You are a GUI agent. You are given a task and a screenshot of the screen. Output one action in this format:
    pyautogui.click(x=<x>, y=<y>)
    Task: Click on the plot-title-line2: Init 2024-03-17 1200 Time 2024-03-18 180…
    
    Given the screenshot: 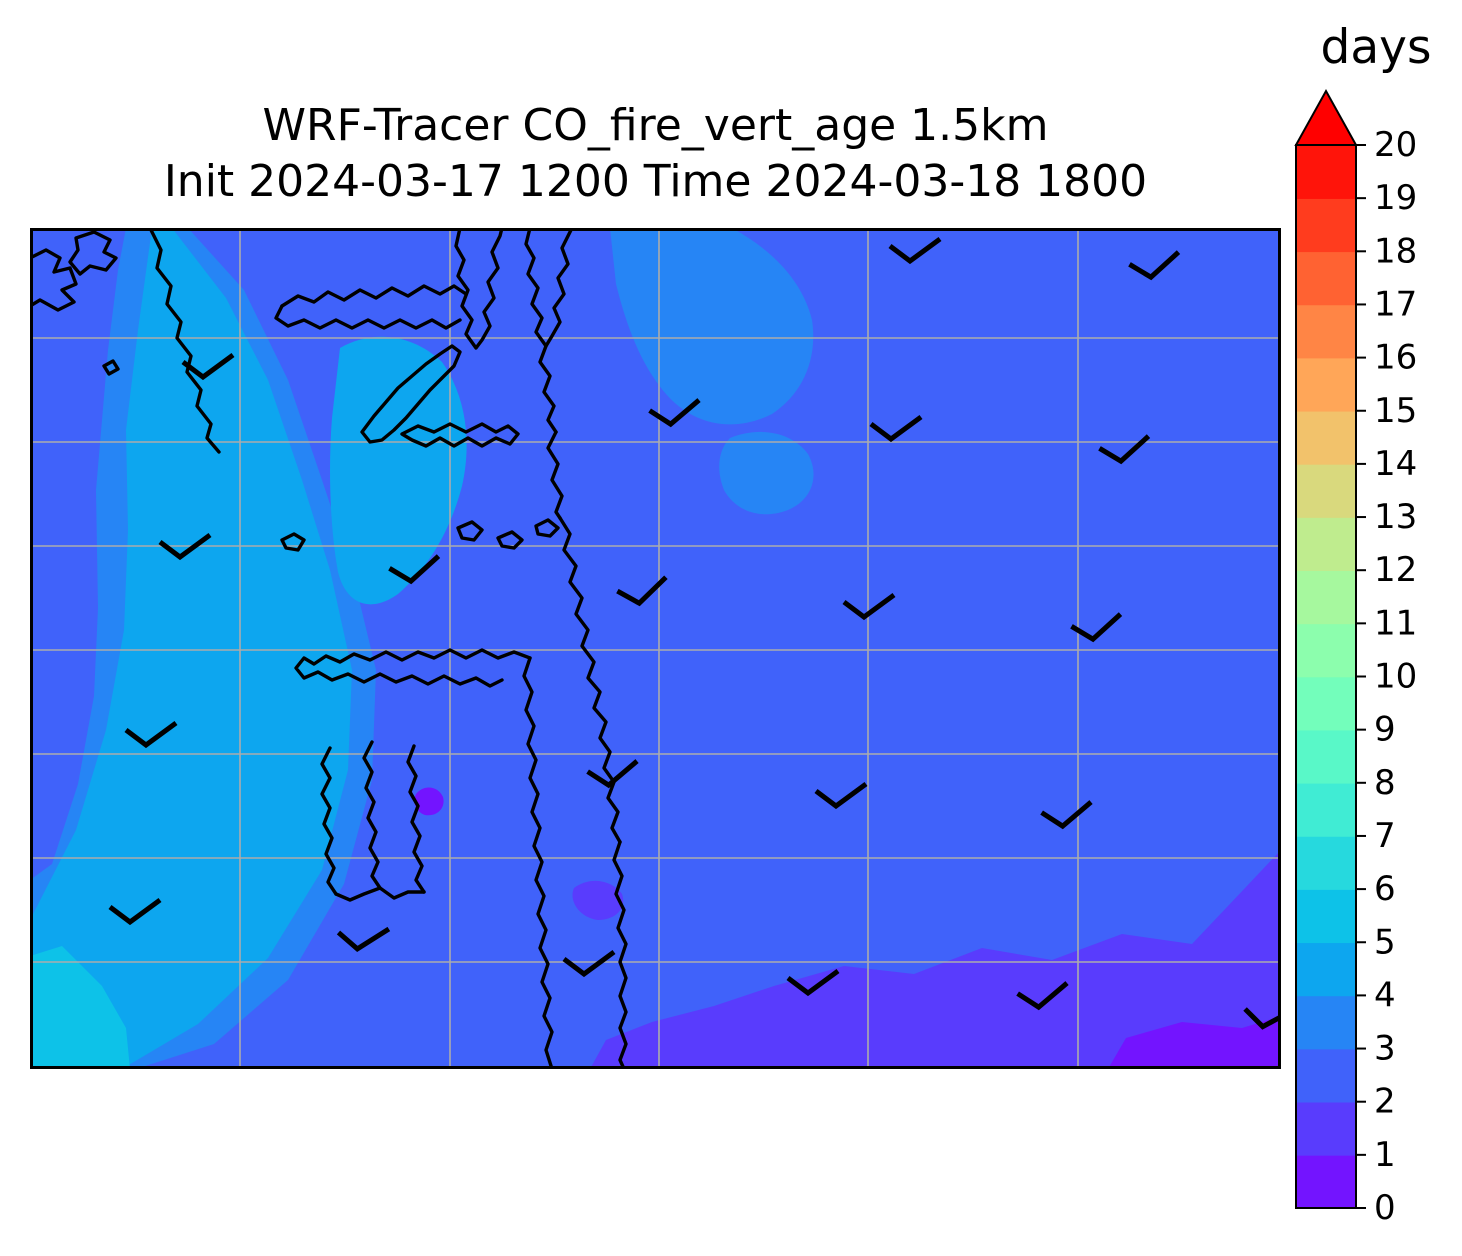 What is the action you would take?
    pyautogui.click(x=655, y=182)
    